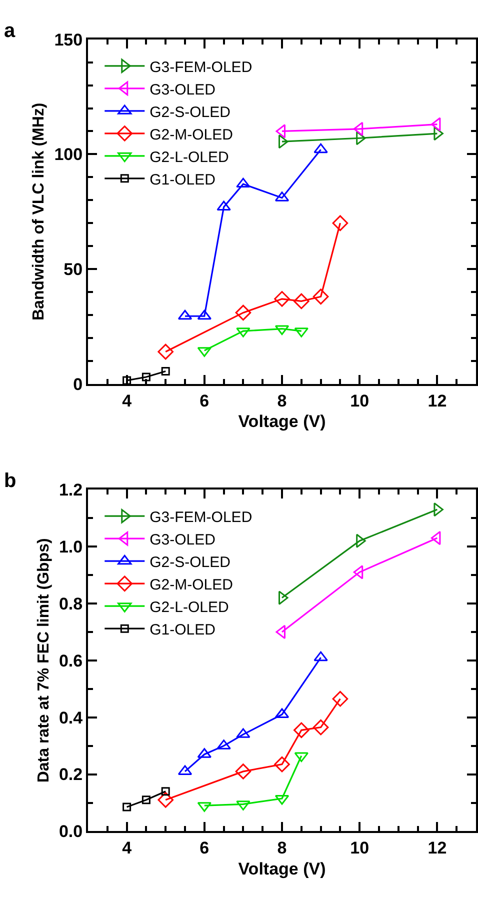 The image size is (478, 898). Describe the element at coordinates (70, 660) in the screenshot. I see `y-tick-label: 0.6` at that location.